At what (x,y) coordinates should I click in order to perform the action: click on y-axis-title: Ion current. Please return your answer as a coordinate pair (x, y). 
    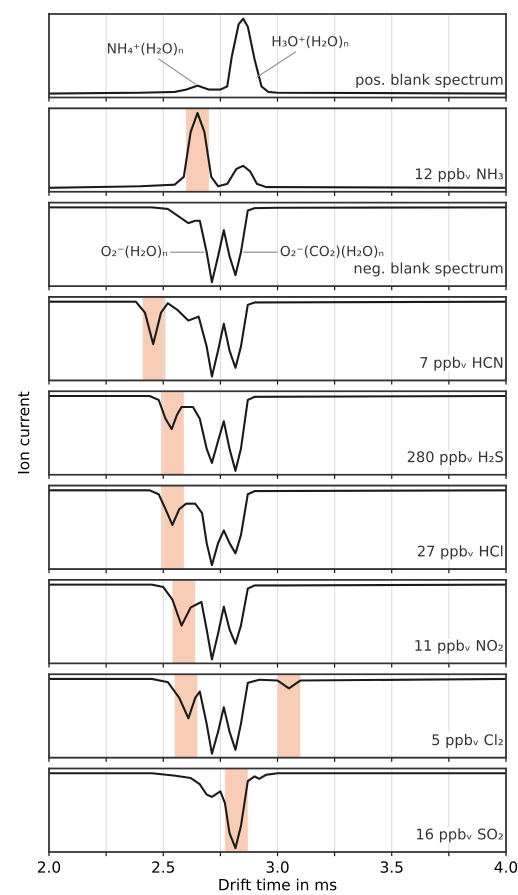
    Looking at the image, I should click on (24, 433).